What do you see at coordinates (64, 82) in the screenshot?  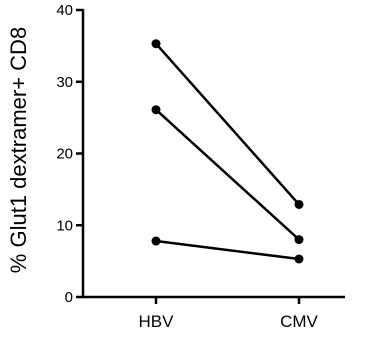 I see `y-tick-label: 30` at bounding box center [64, 82].